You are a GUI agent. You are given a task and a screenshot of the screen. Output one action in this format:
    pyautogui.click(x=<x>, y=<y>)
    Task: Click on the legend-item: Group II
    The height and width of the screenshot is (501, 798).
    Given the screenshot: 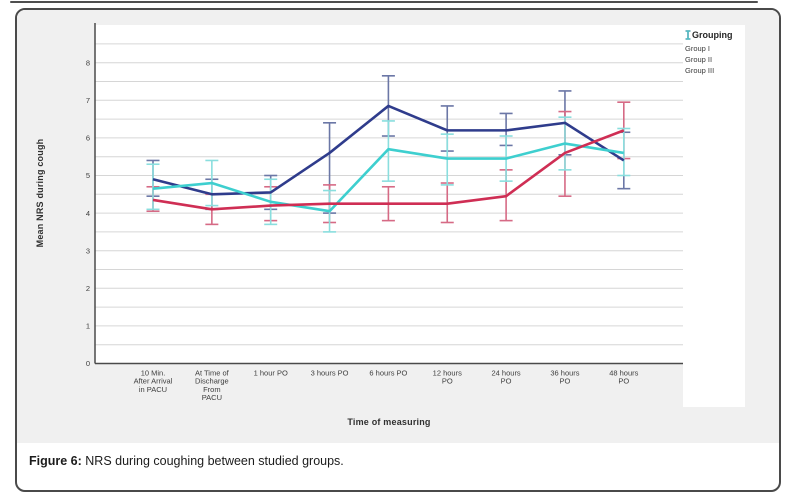 What is the action you would take?
    pyautogui.click(x=728, y=47)
    